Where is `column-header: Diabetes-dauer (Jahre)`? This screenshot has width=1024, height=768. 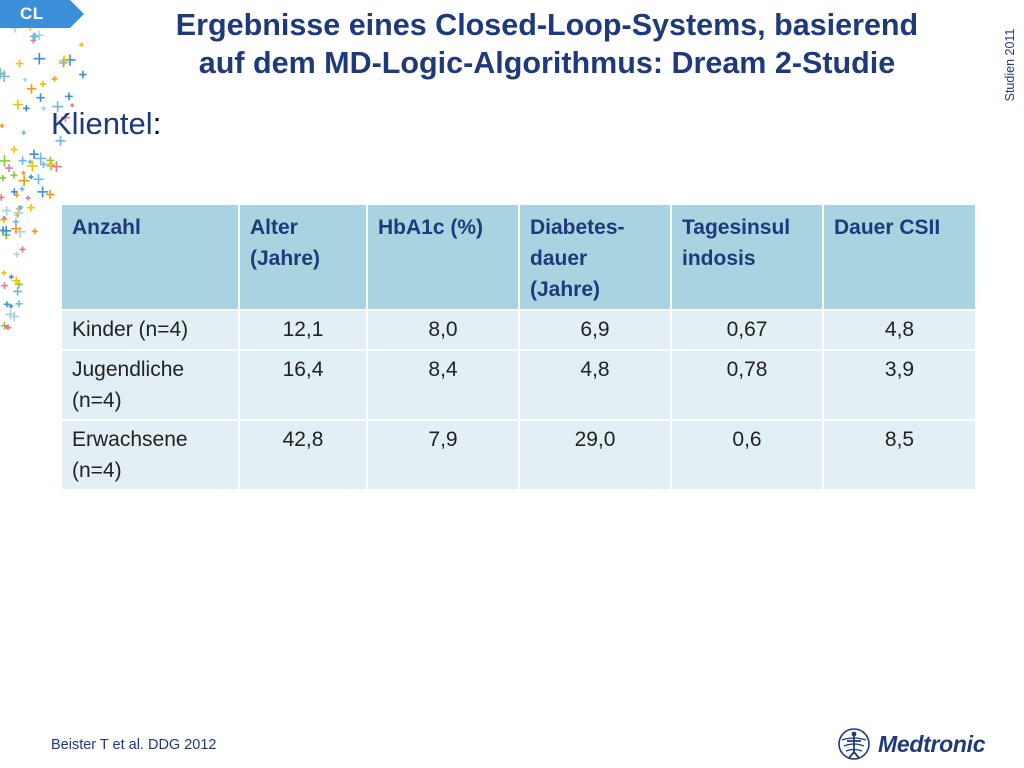
column-header: Diabetes-dauer (Jahre) is located at coordinates (595, 257).